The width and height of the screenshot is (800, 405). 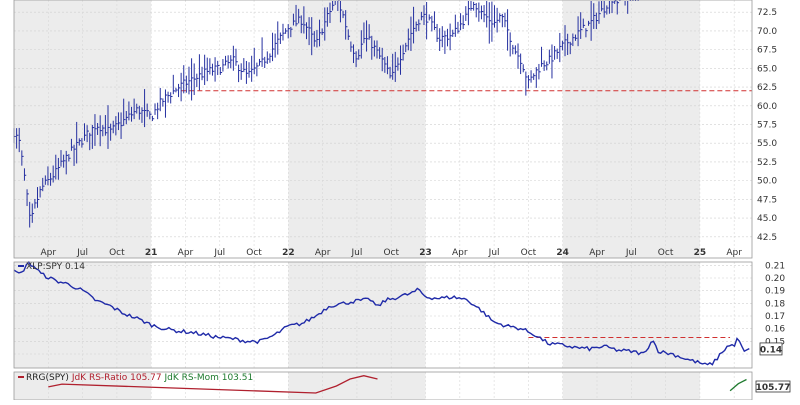 What do you see at coordinates (775, 279) in the screenshot?
I see `ratio-y-tick-label: 0.20` at bounding box center [775, 279].